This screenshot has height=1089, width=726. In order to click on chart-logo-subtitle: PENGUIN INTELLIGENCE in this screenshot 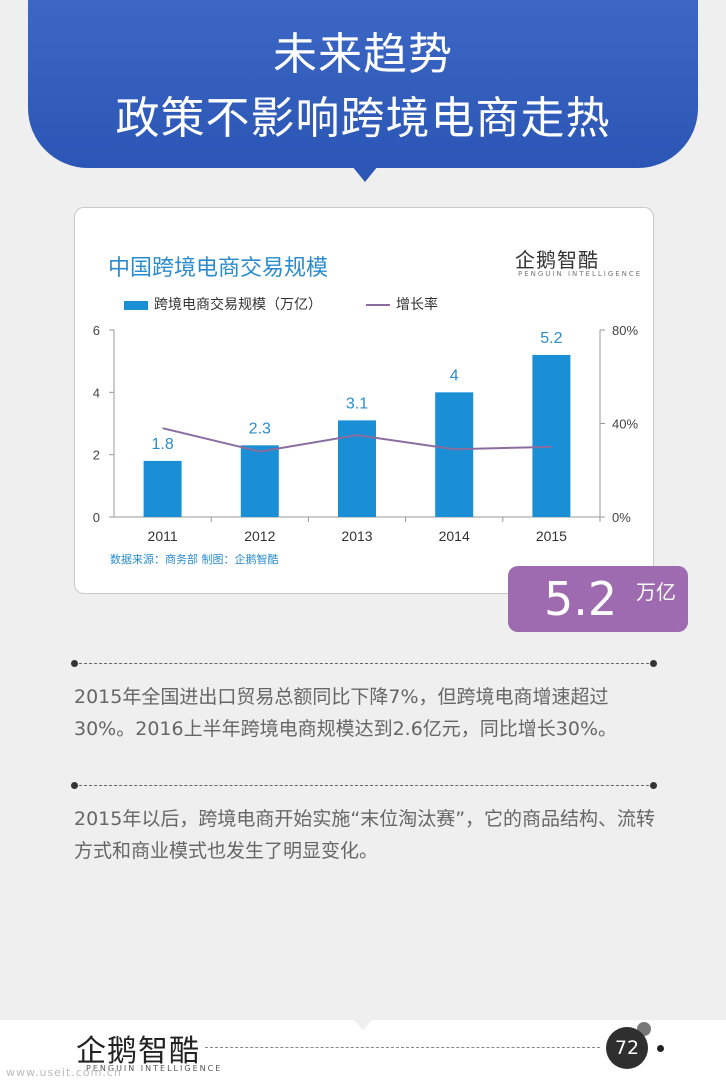, I will do `click(580, 274)`.